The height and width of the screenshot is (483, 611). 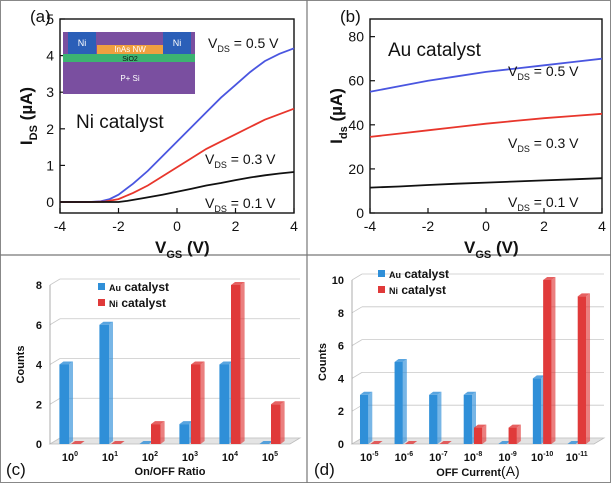 What do you see at coordinates (270, 457) in the screenshot?
I see `x-tick-label: 10⁵` at bounding box center [270, 457].